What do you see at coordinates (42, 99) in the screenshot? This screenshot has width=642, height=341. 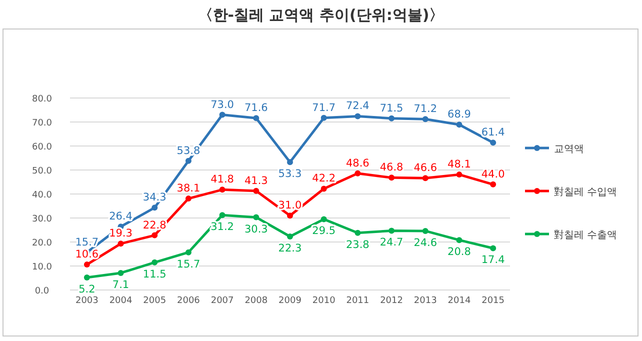 I see `y-tick-label: 80.0` at bounding box center [42, 99].